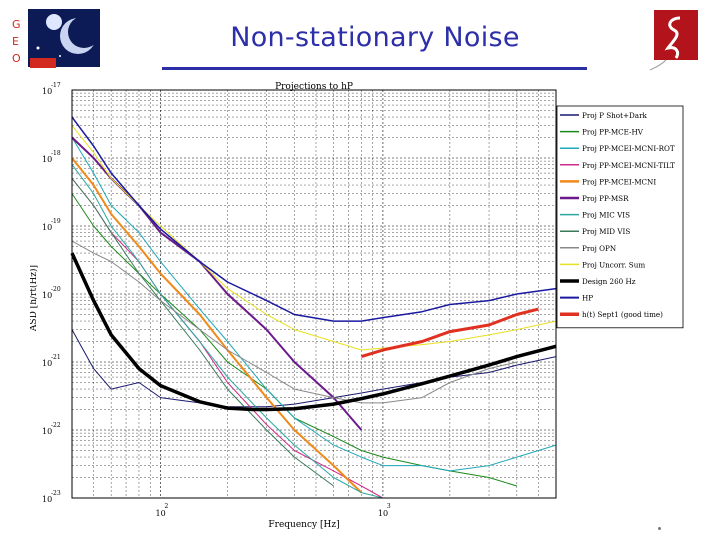  What do you see at coordinates (34, 298) in the screenshot?
I see `y-axis-label: ASD [h/rt(Hz)]` at bounding box center [34, 298].